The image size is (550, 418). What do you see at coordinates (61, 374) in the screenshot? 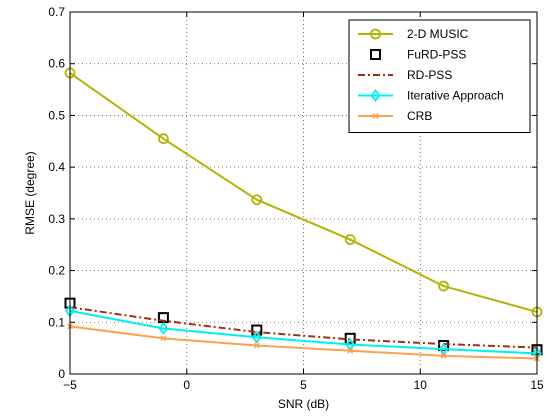
I see `y-tick-label: 0` at bounding box center [61, 374].